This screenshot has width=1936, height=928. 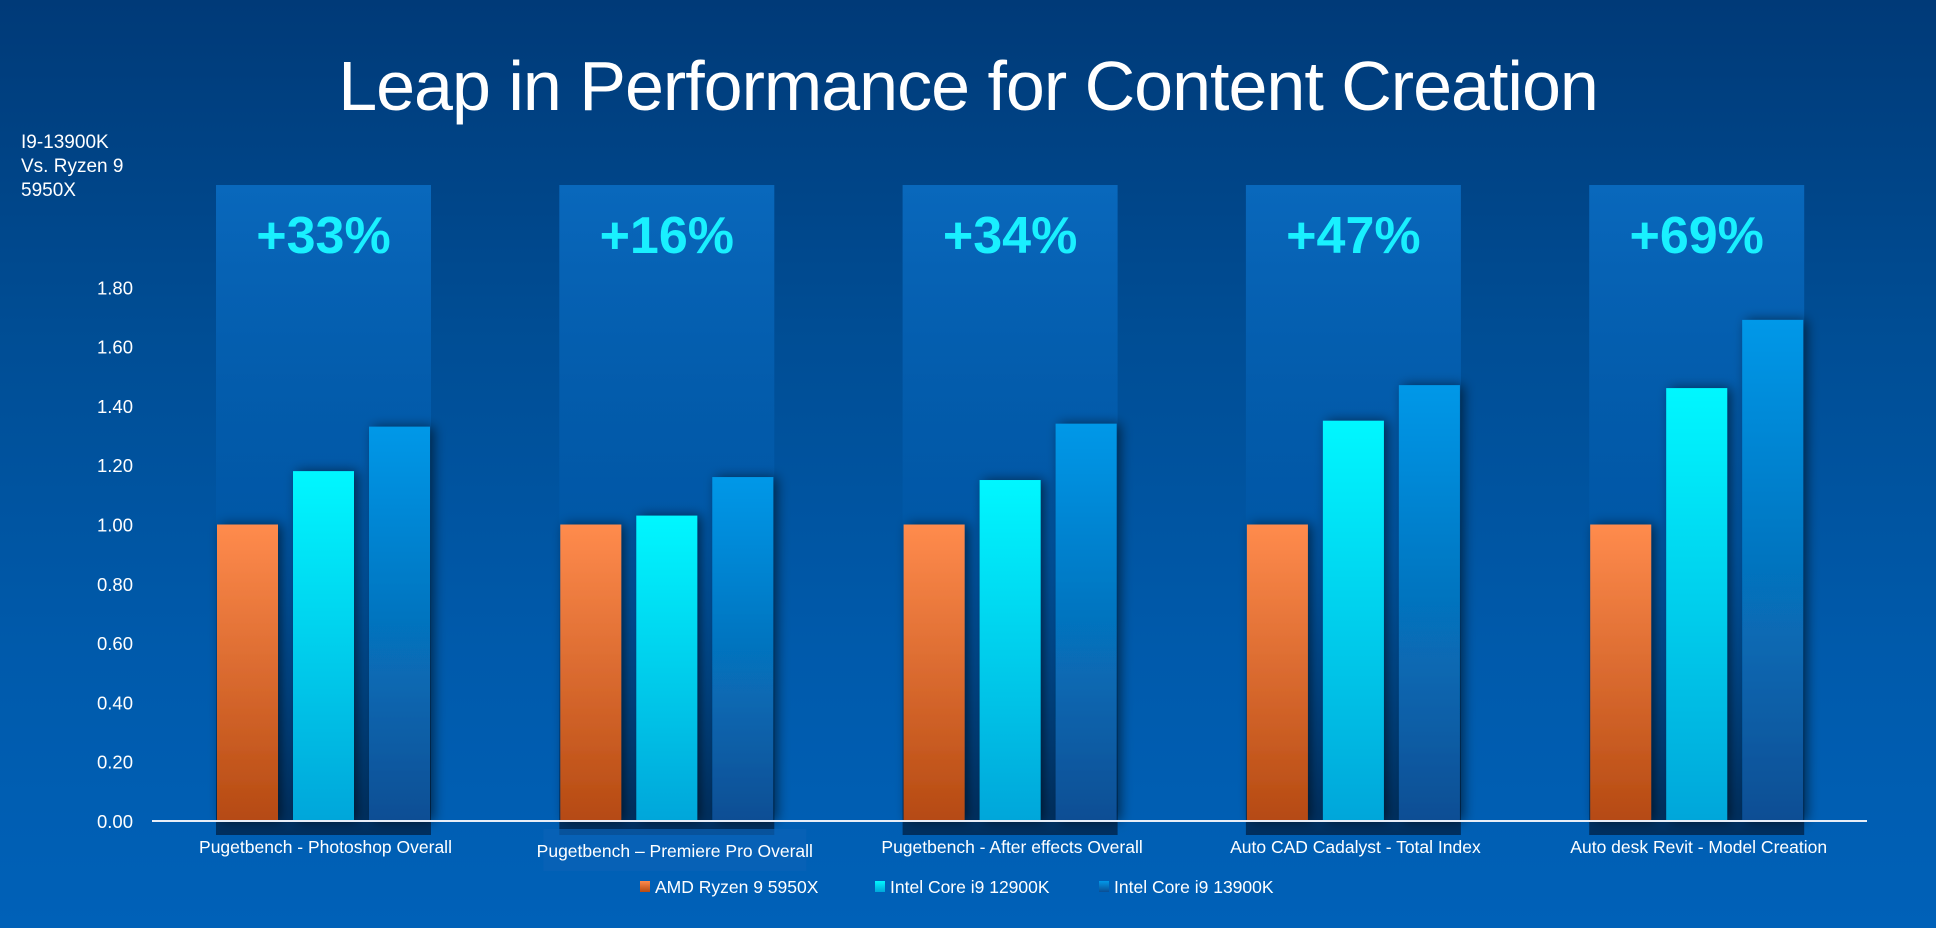 I want to click on y-tick-label: 1.80, so click(x=115, y=287).